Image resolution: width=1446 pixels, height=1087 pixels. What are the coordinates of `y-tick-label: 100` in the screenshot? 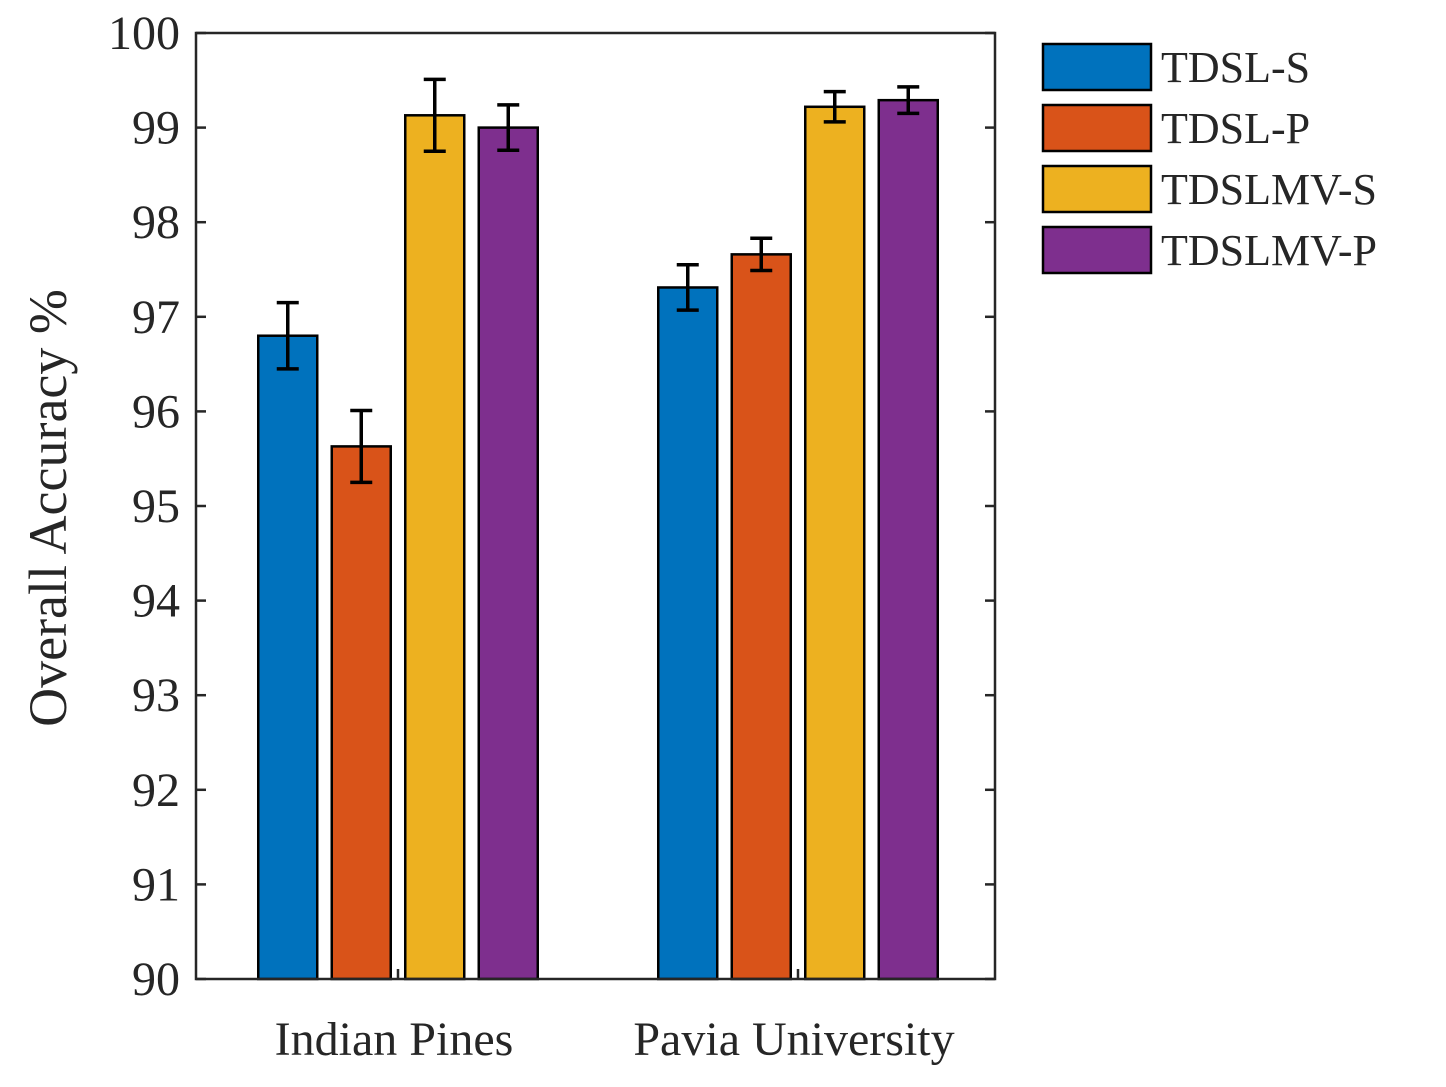 It's located at (144, 33).